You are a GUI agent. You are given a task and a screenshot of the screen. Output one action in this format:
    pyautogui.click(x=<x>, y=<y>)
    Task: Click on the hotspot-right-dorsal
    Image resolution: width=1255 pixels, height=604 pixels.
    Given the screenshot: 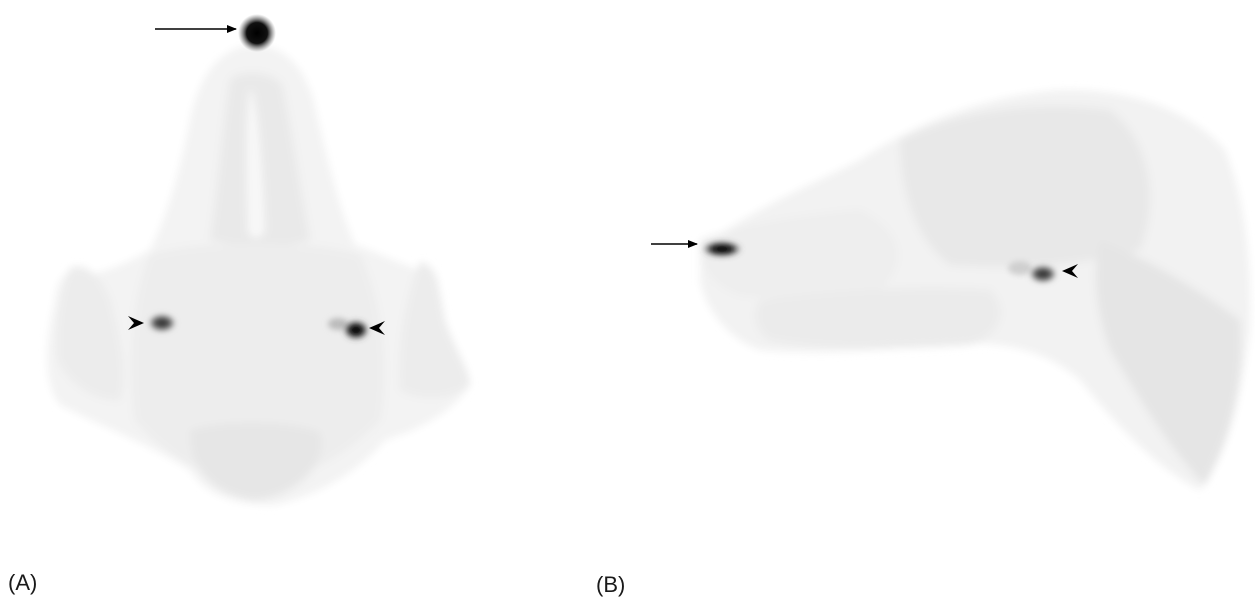 What is the action you would take?
    pyautogui.click(x=356, y=330)
    